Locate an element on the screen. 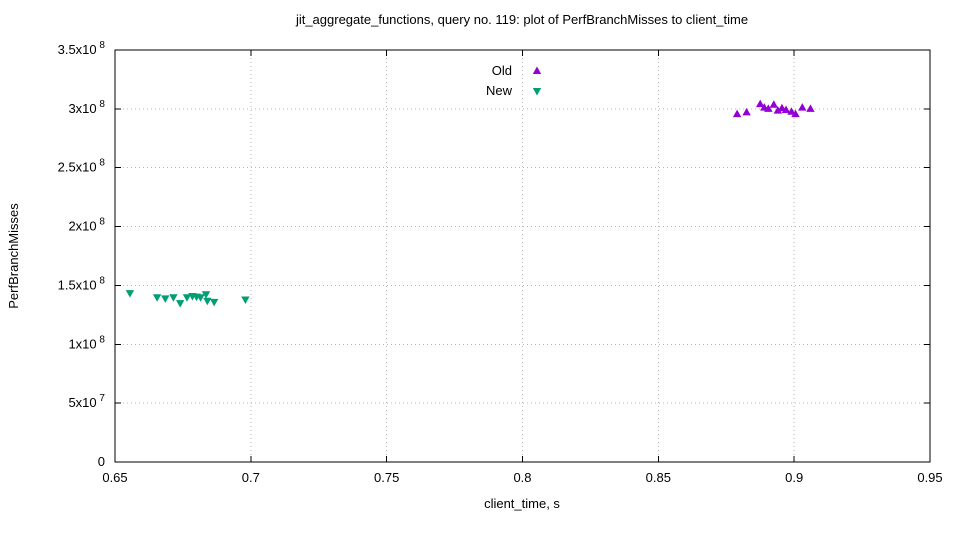 This screenshot has width=960, height=540. x-tick-label: 0.65 is located at coordinates (114, 477).